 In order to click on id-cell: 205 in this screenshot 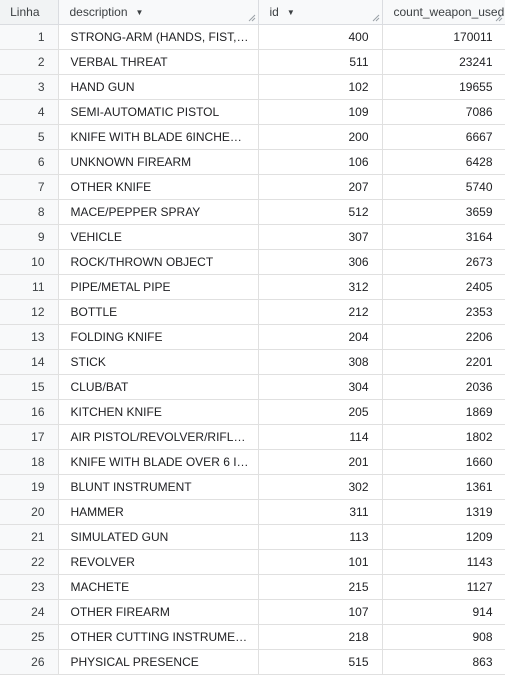, I will do `click(320, 412)`.